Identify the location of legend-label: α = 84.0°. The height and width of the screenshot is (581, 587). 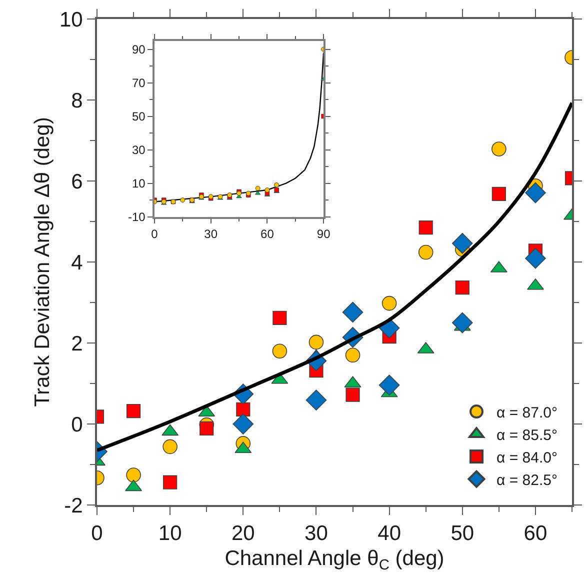
(527, 457).